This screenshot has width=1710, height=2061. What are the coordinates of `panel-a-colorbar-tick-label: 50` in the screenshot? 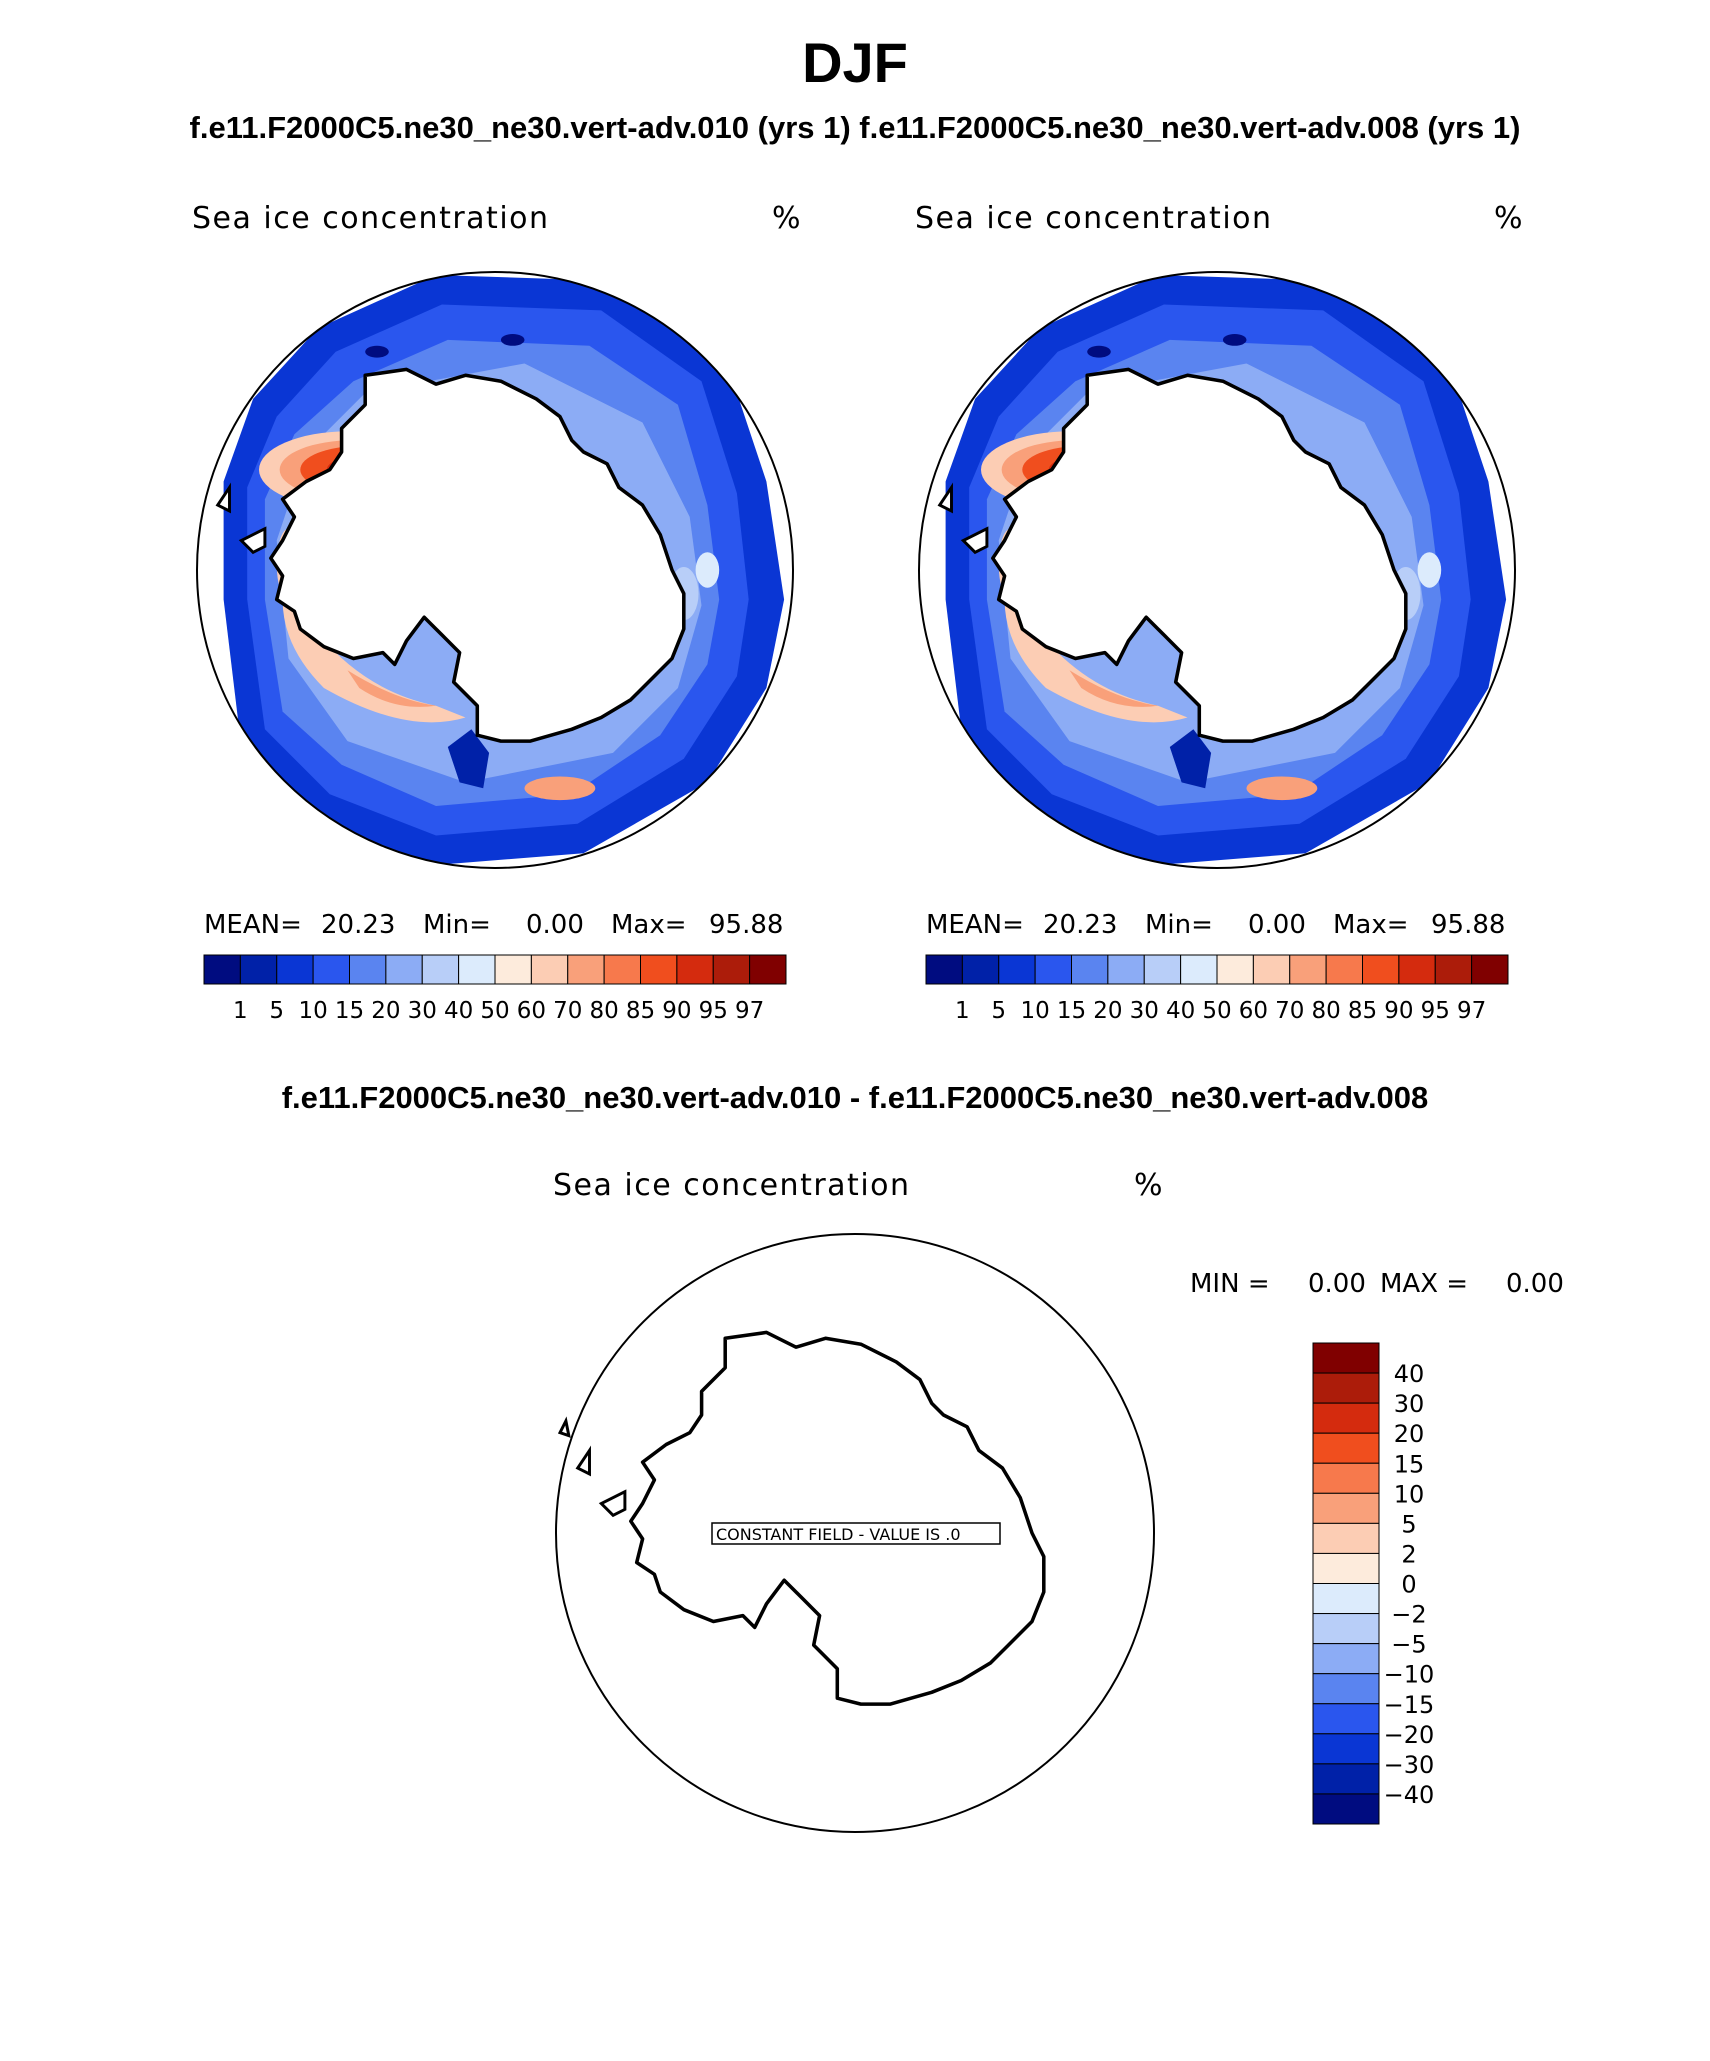 It's located at (494, 1011).